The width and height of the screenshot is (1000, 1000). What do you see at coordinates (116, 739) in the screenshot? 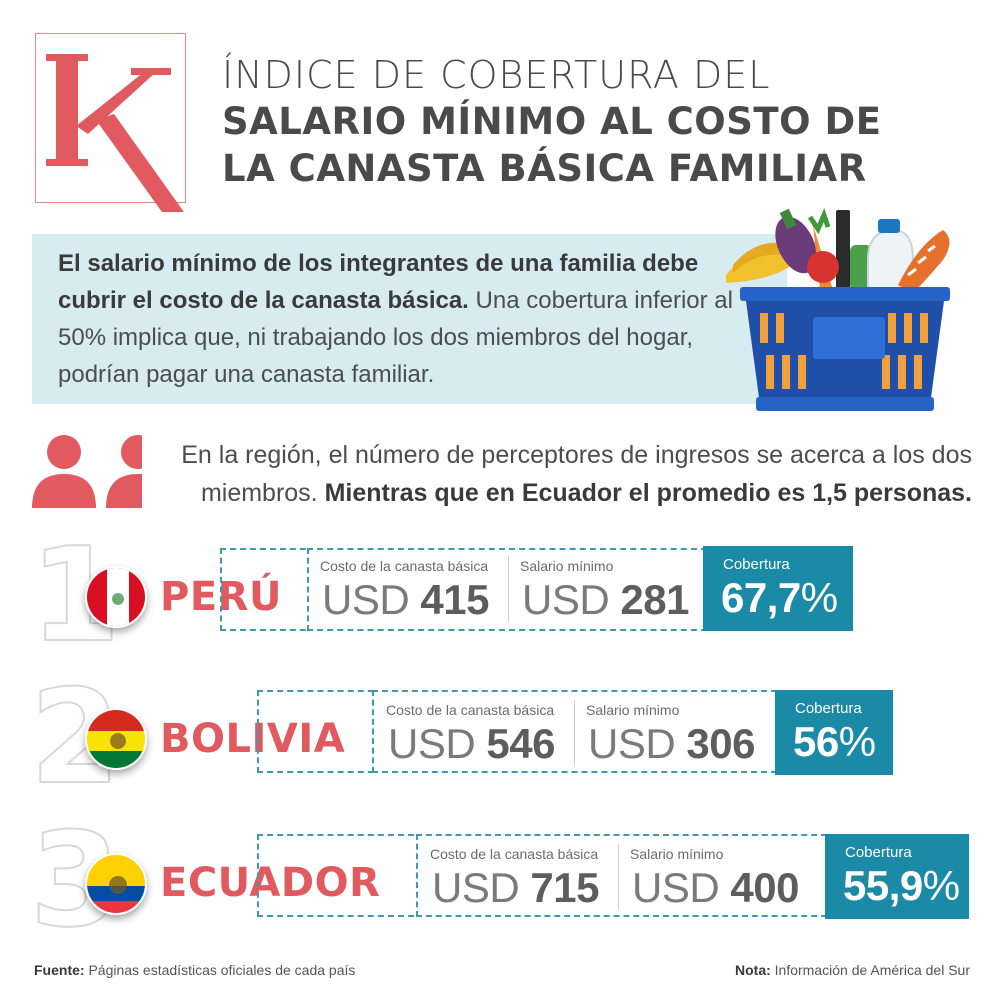
I see `bolivia-flag-icon` at bounding box center [116, 739].